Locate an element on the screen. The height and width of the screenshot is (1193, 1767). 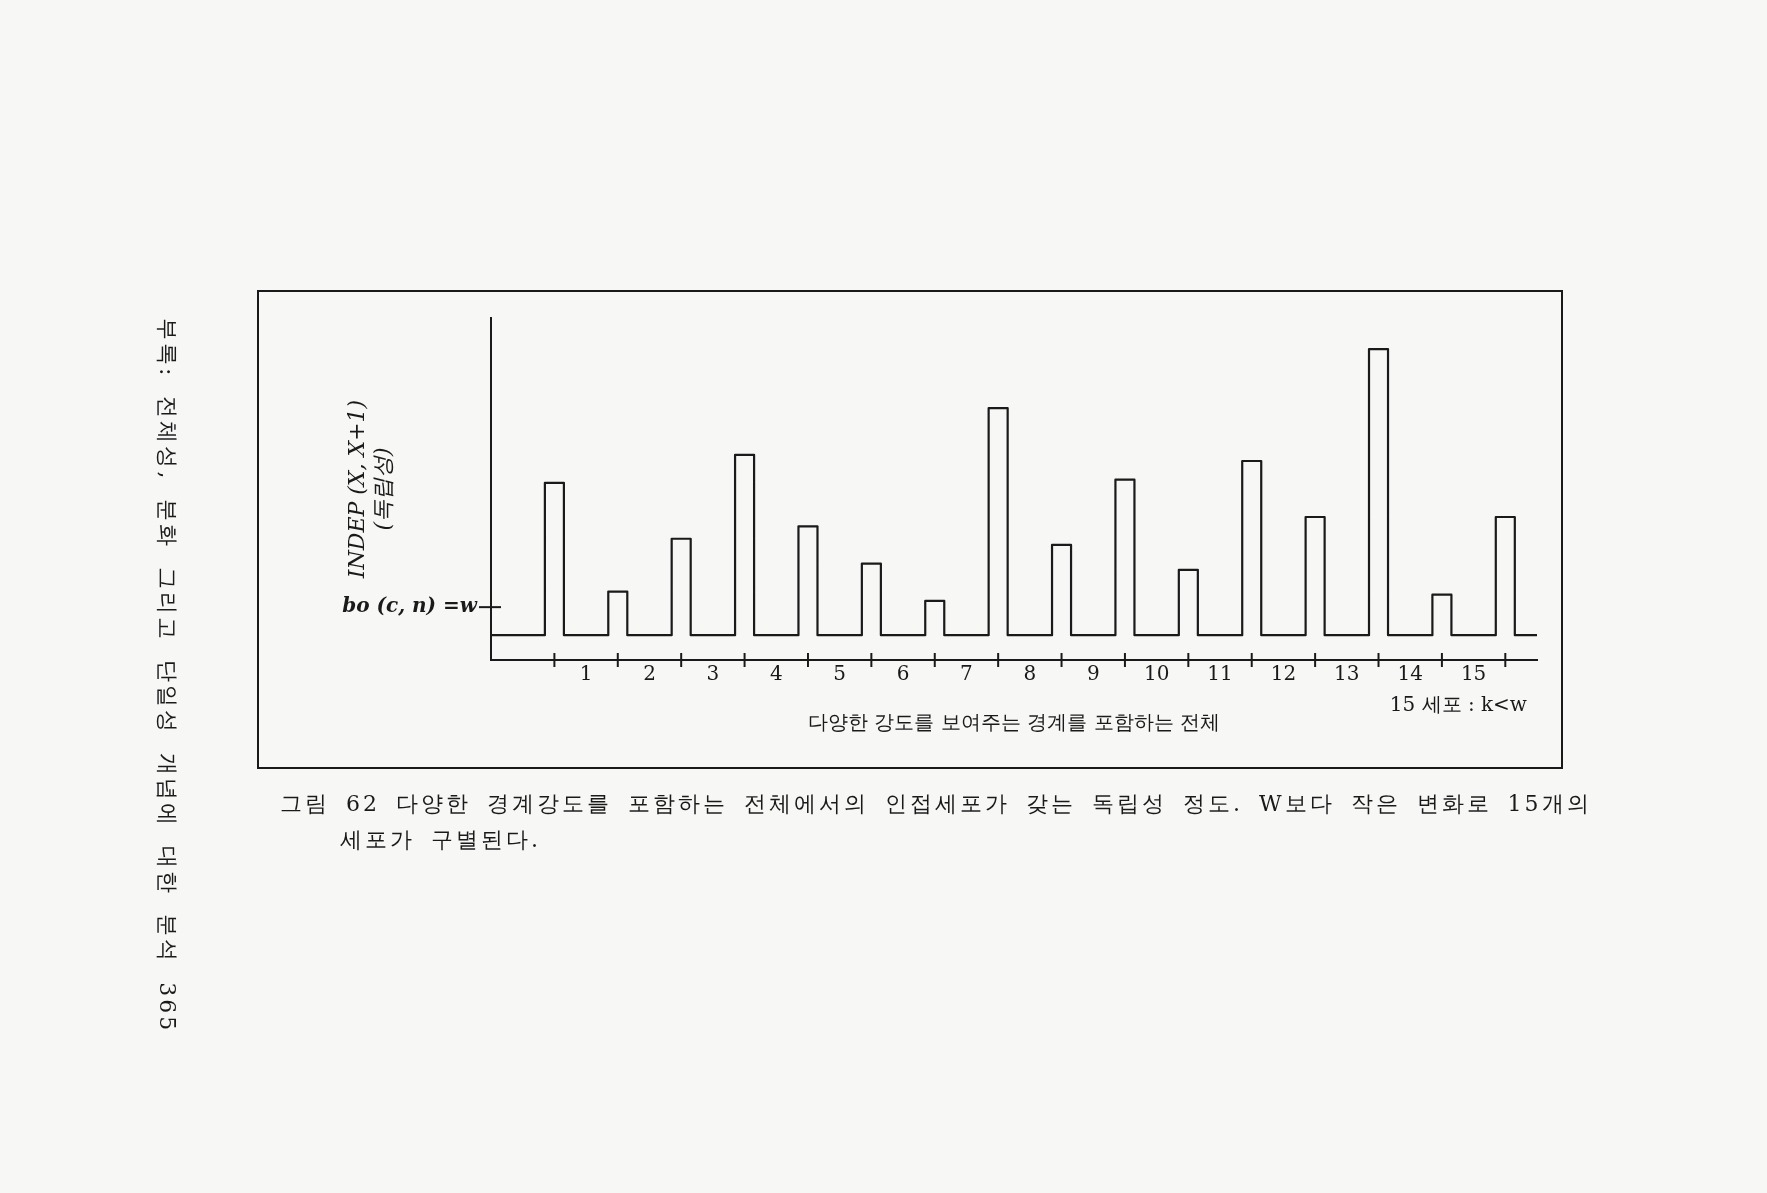
y-axis-title: INDEP (X, X+1) (독립성) is located at coordinates (369, 489).